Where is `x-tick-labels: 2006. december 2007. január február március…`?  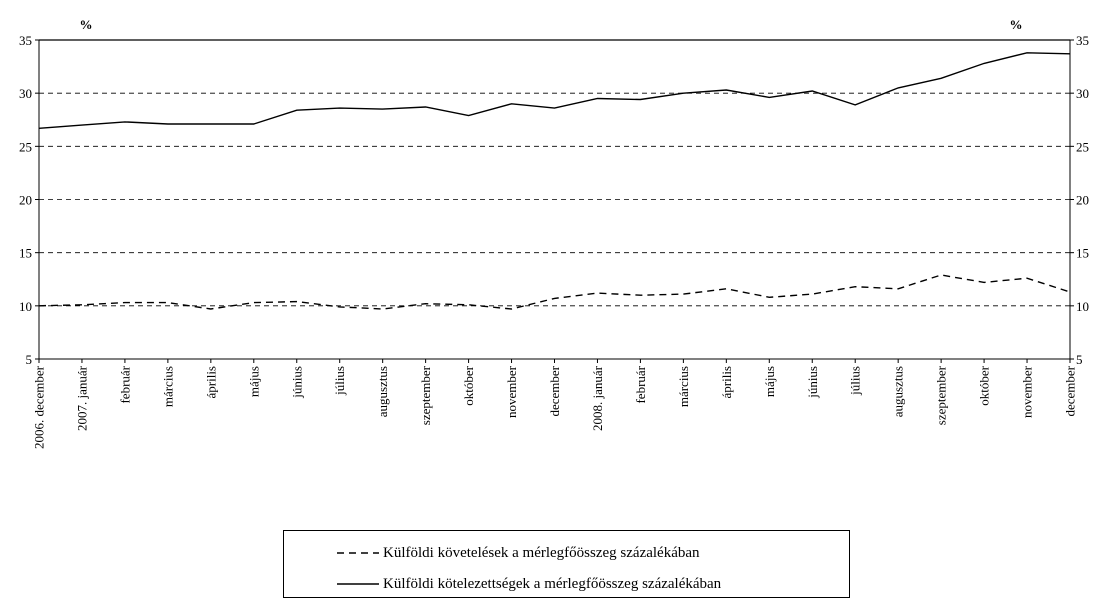 x-tick-labels: 2006. december 2007. január február március… is located at coordinates (555, 404).